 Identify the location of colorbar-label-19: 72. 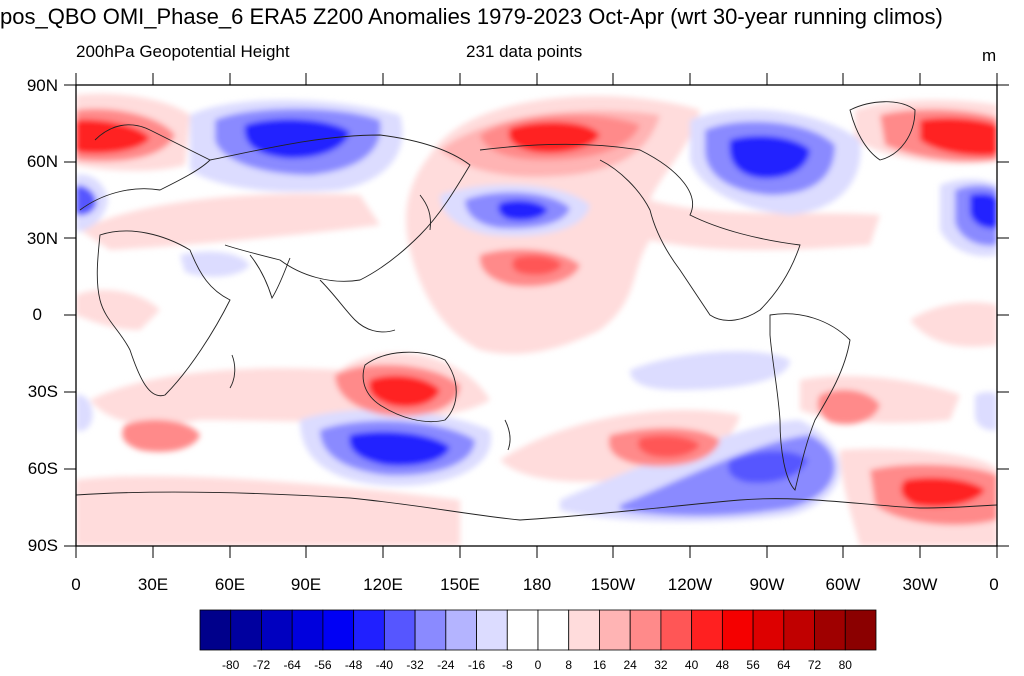
(814, 665).